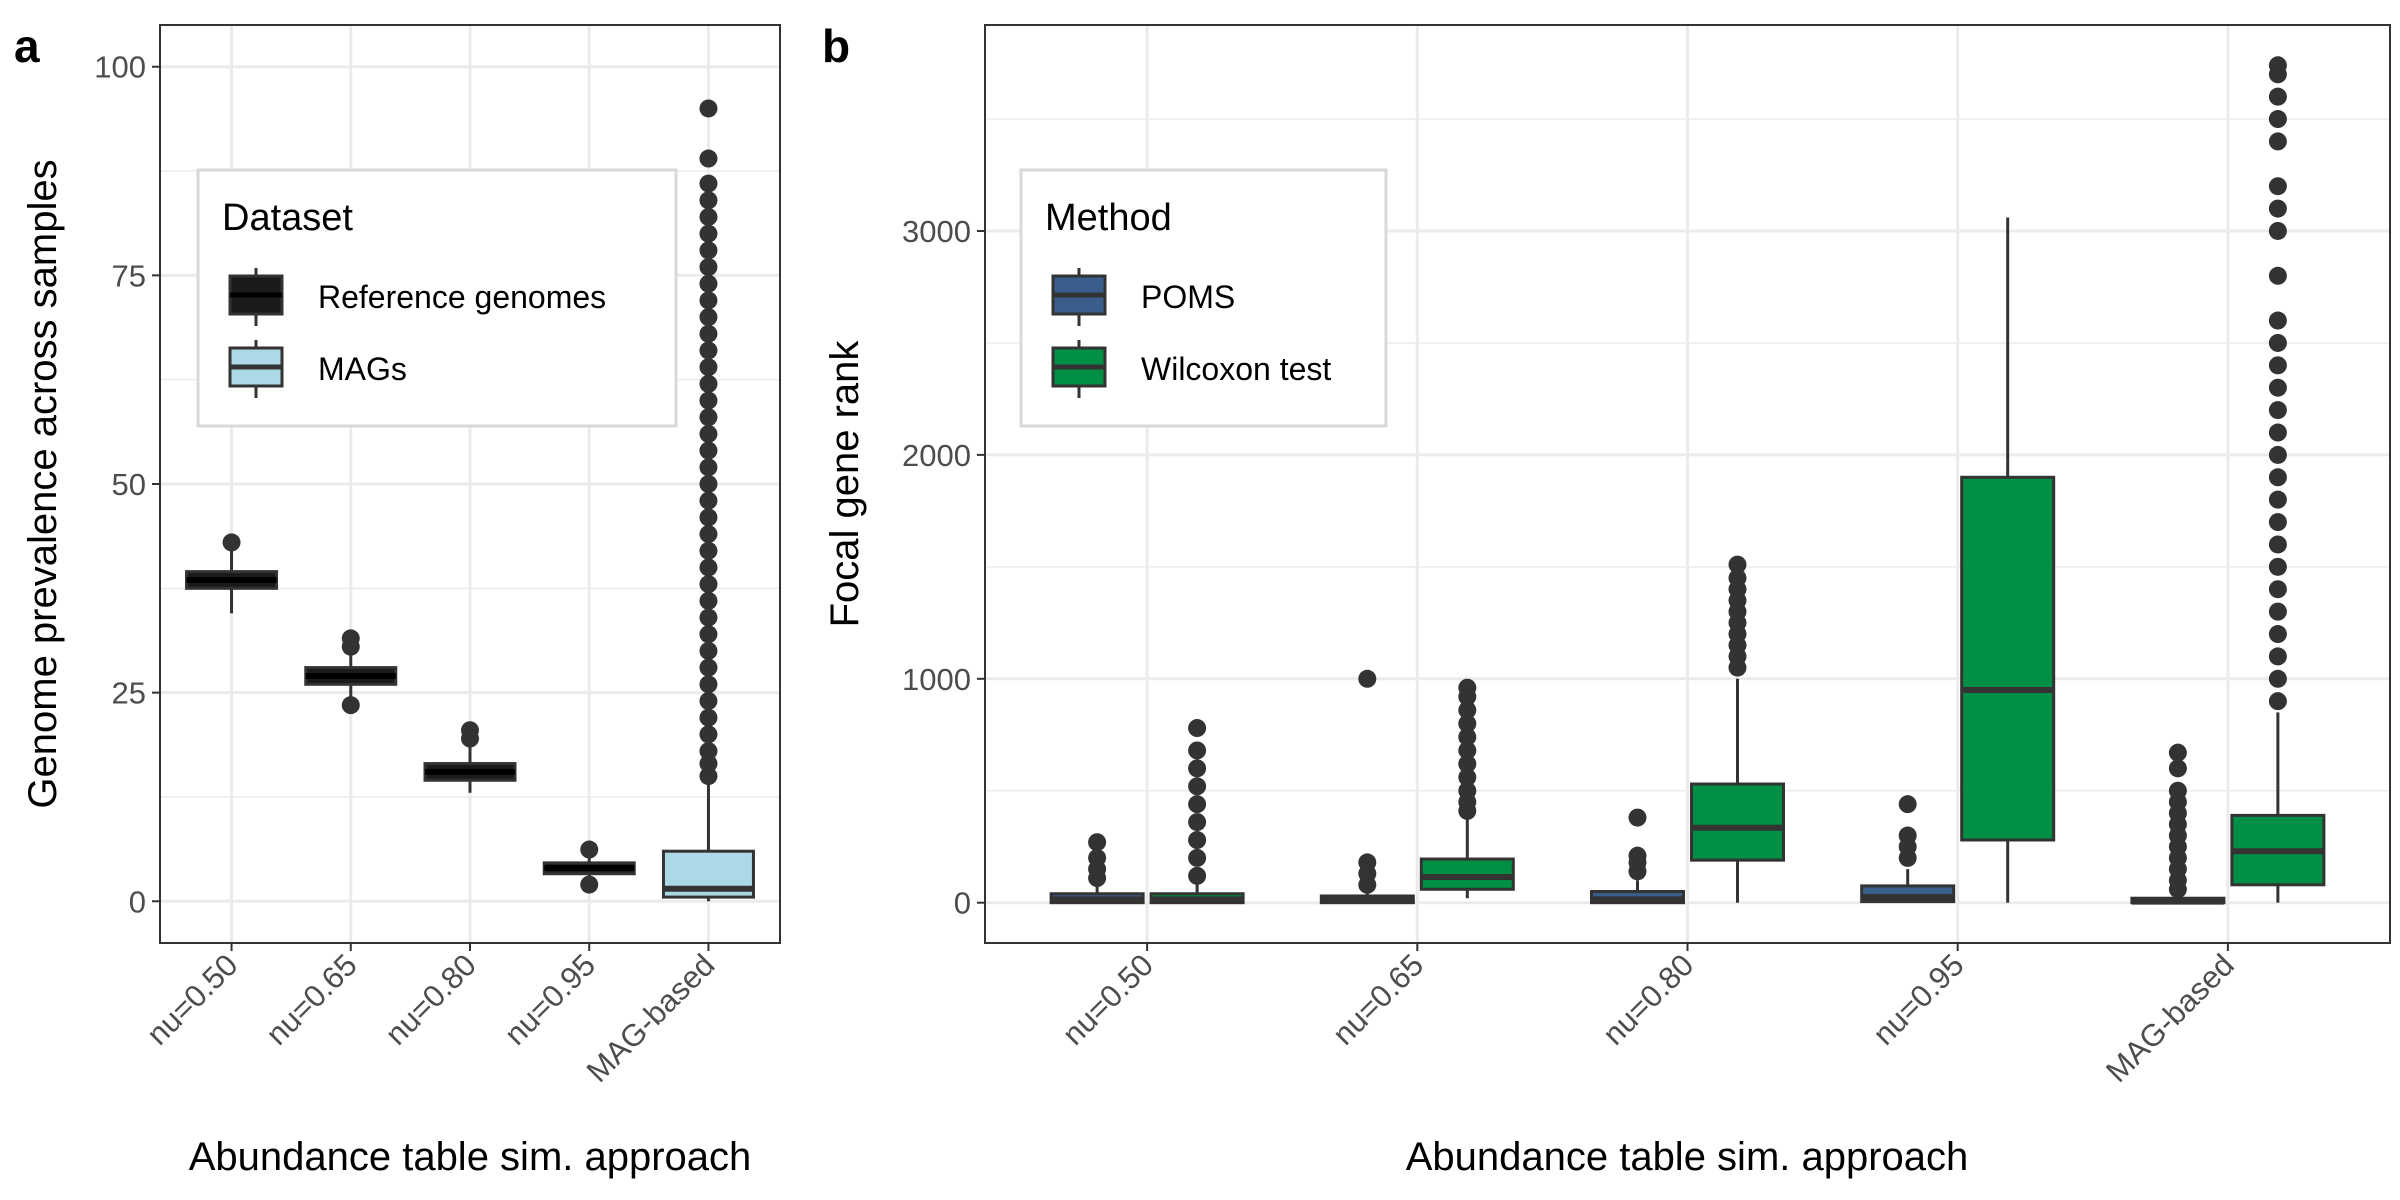 The height and width of the screenshot is (1200, 2400). I want to click on panel-b-label: b, so click(836, 46).